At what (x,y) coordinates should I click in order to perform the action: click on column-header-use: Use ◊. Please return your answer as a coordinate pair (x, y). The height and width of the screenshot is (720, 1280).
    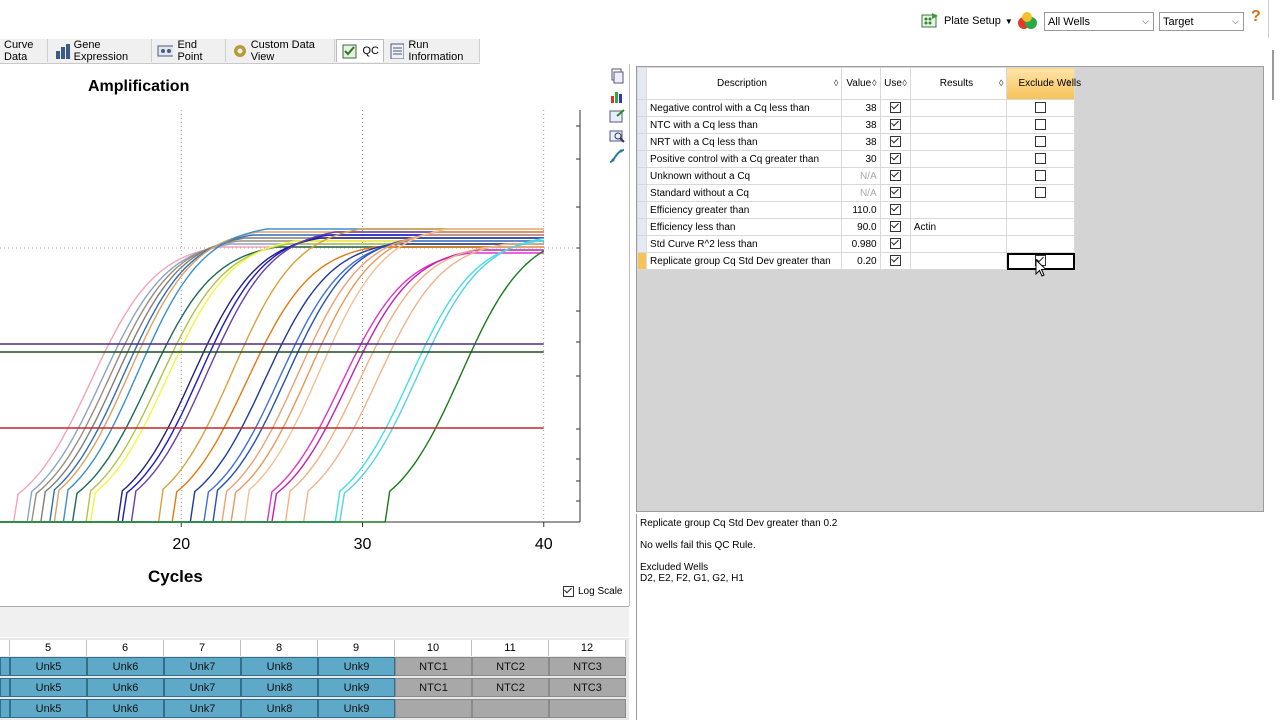
    Looking at the image, I should click on (895, 83).